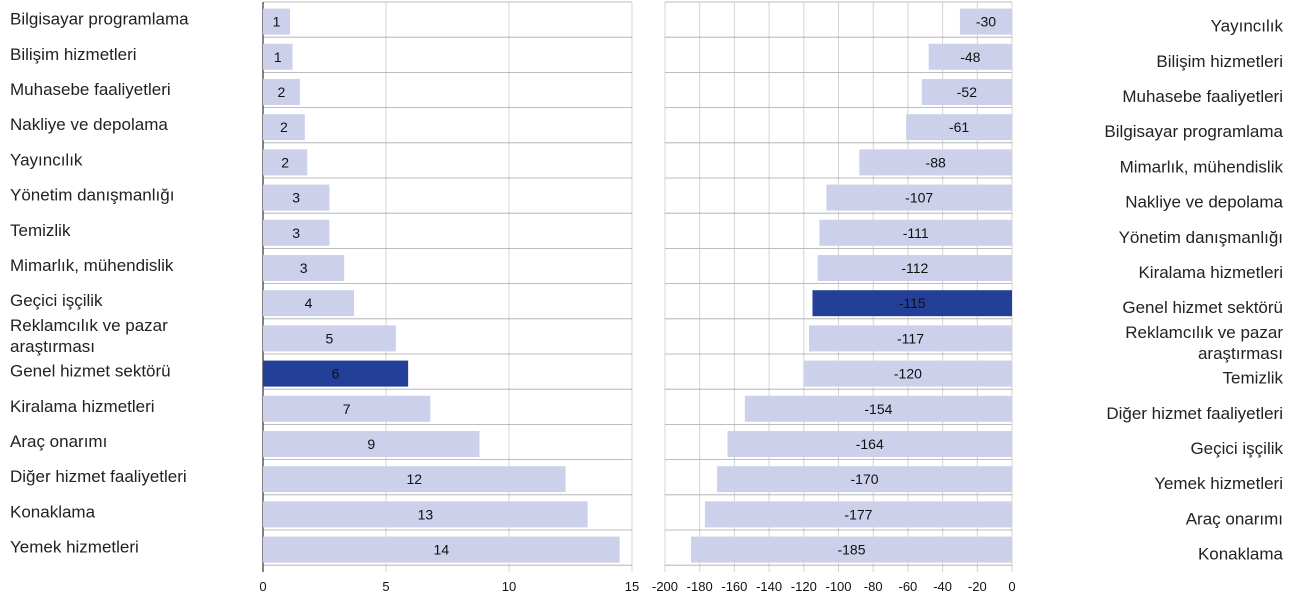 This screenshot has height=605, width=1297. What do you see at coordinates (336, 374) in the screenshot?
I see `data-label: 6` at bounding box center [336, 374].